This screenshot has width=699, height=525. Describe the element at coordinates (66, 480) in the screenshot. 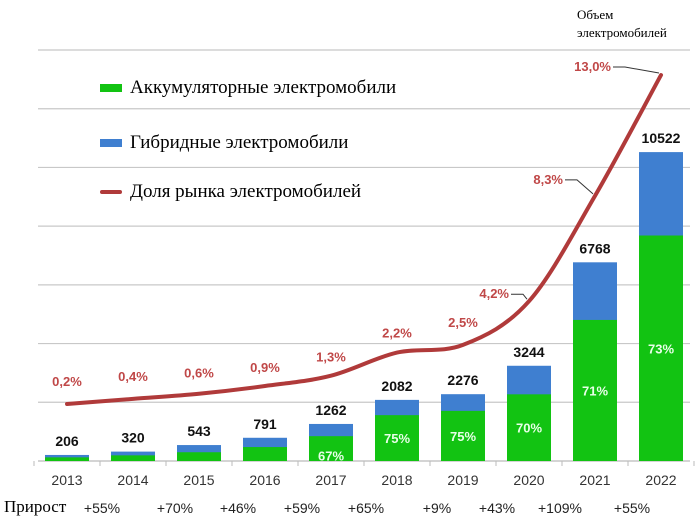

I see `x-tick-label: 2013` at that location.